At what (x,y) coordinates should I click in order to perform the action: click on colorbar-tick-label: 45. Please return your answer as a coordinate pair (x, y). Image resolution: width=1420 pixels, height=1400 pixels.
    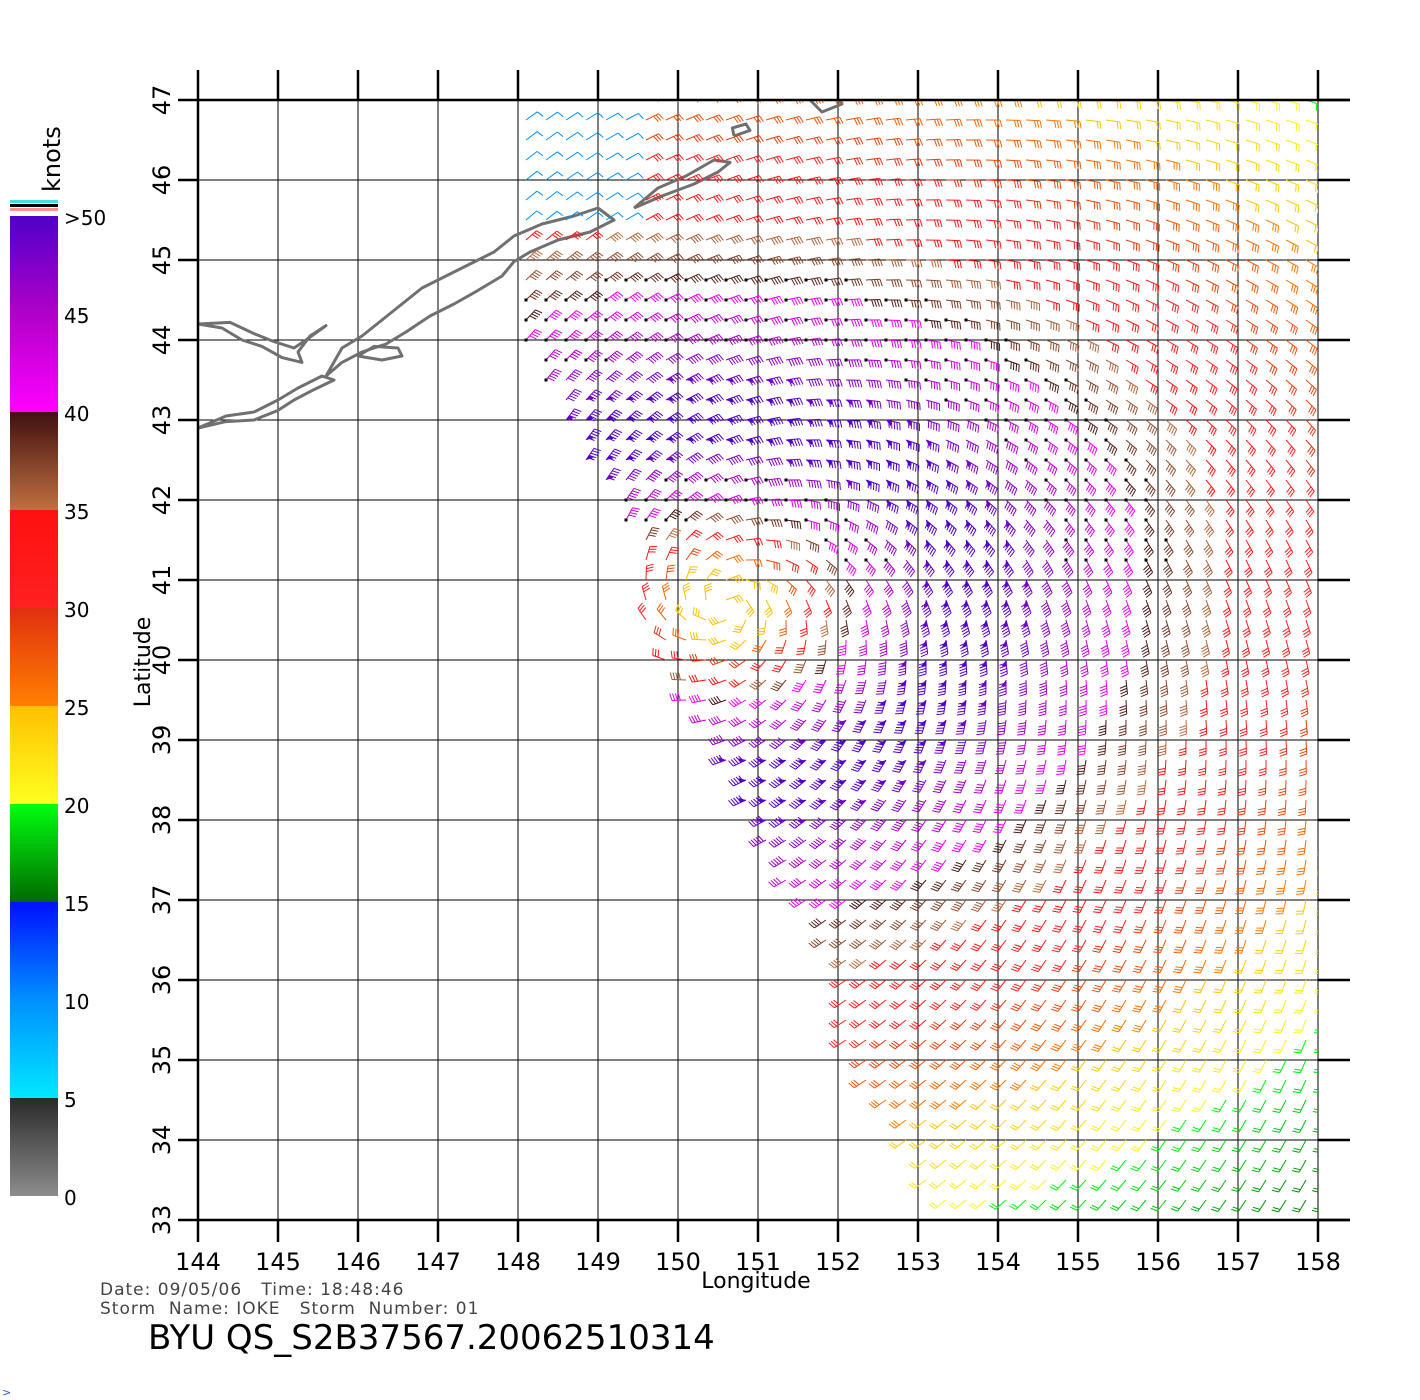
    Looking at the image, I should click on (76, 316).